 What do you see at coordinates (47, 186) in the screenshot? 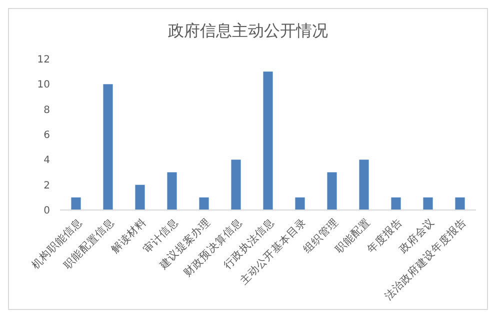
I see `y-tick-label: 2` at bounding box center [47, 186].